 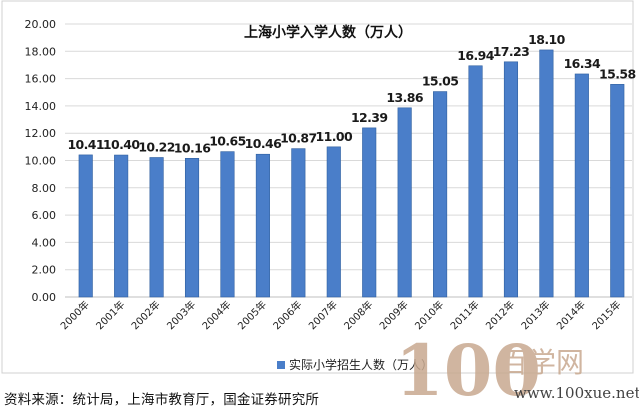 I want to click on data-label: 10.16, so click(x=192, y=147).